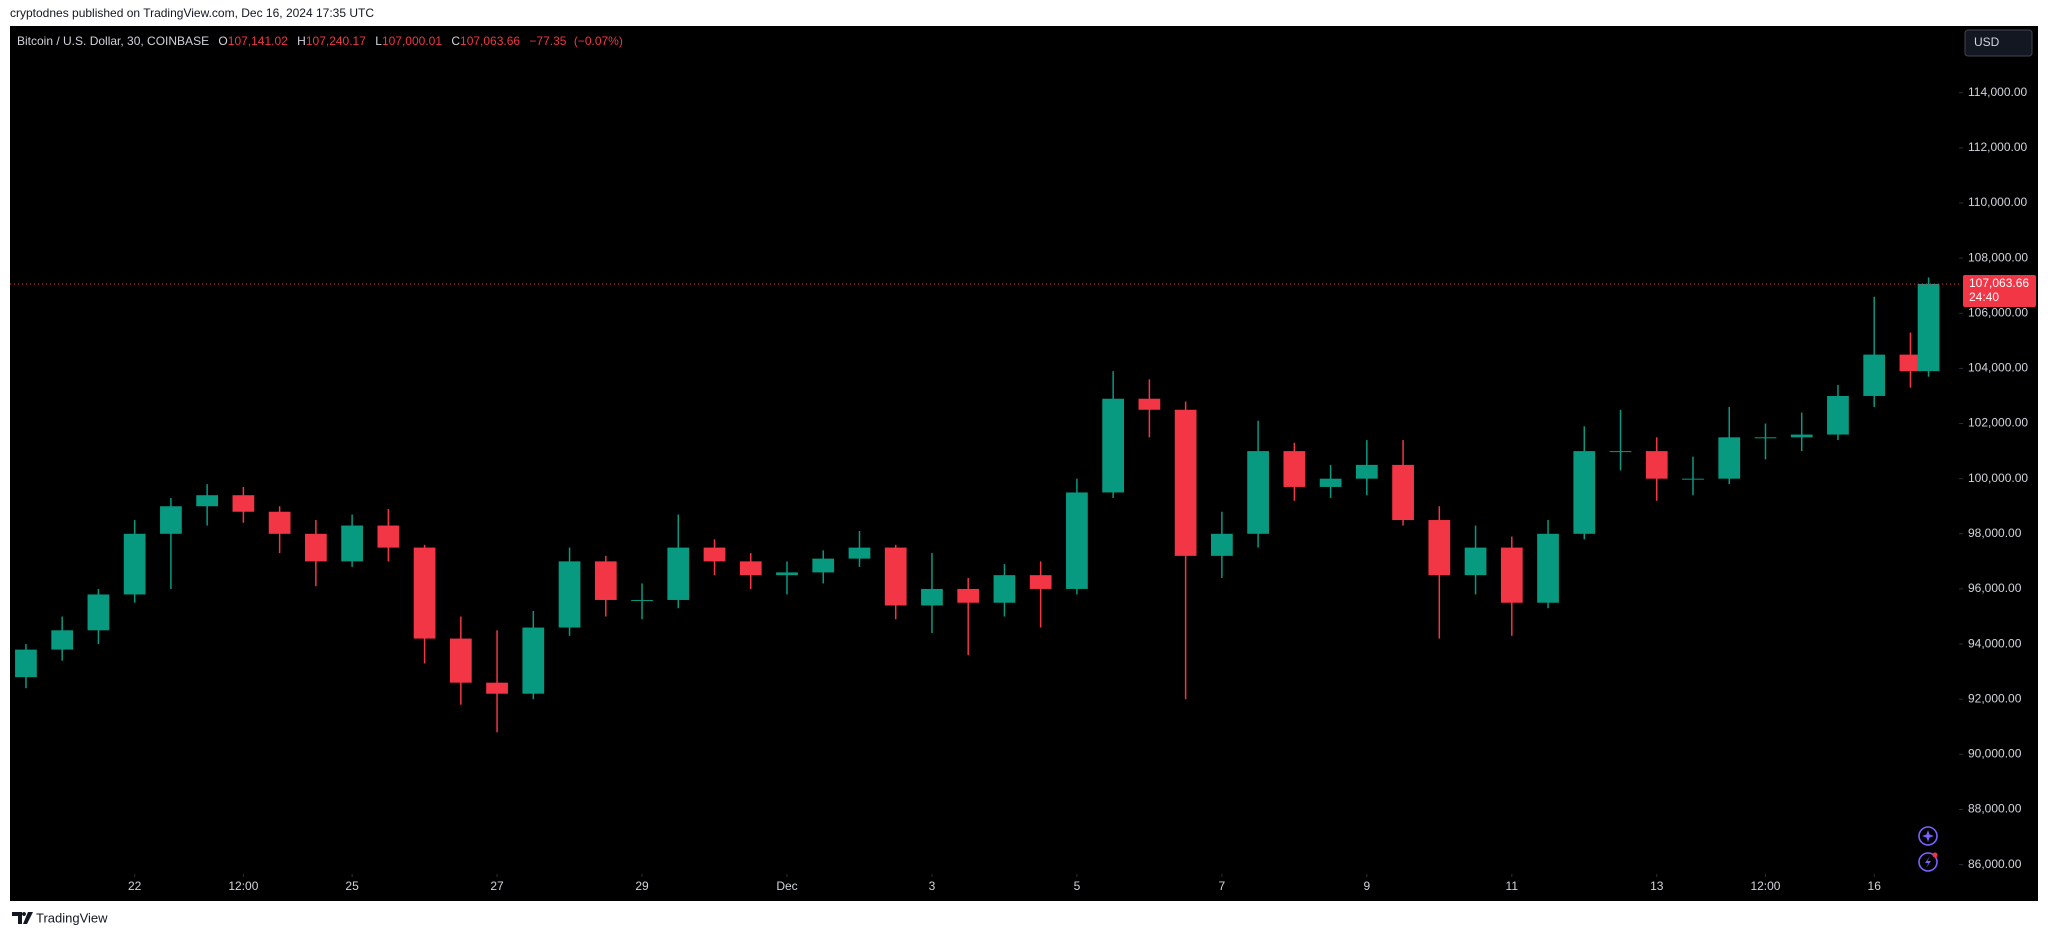 This screenshot has width=2048, height=942. Describe the element at coordinates (455, 41) in the screenshot. I see `ohlc-key: C` at that location.